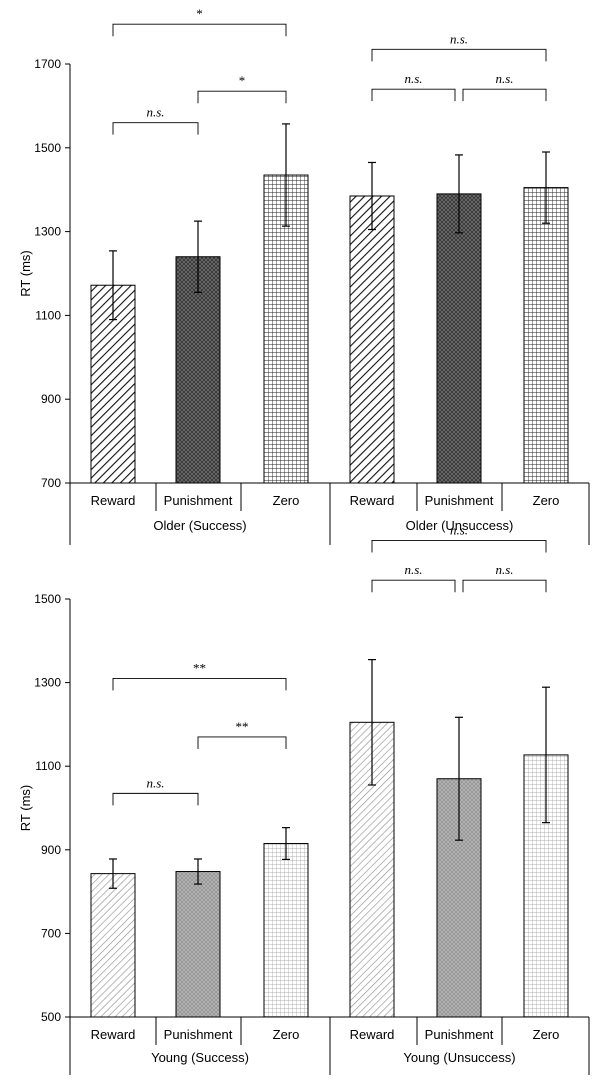  I want to click on group-label: Older (Success), so click(199, 525).